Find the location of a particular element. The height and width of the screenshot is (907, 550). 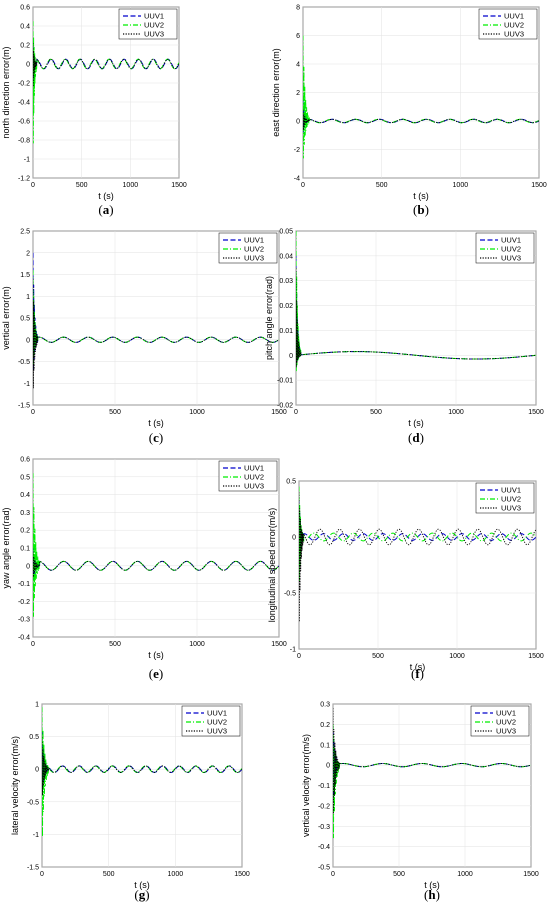

y-tick-label: -0.6 is located at coordinates (24, 122).